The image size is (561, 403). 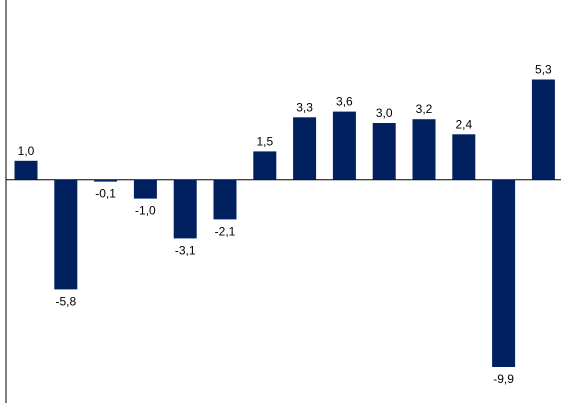 I want to click on bar-value-label-5: -3,1, so click(x=185, y=250).